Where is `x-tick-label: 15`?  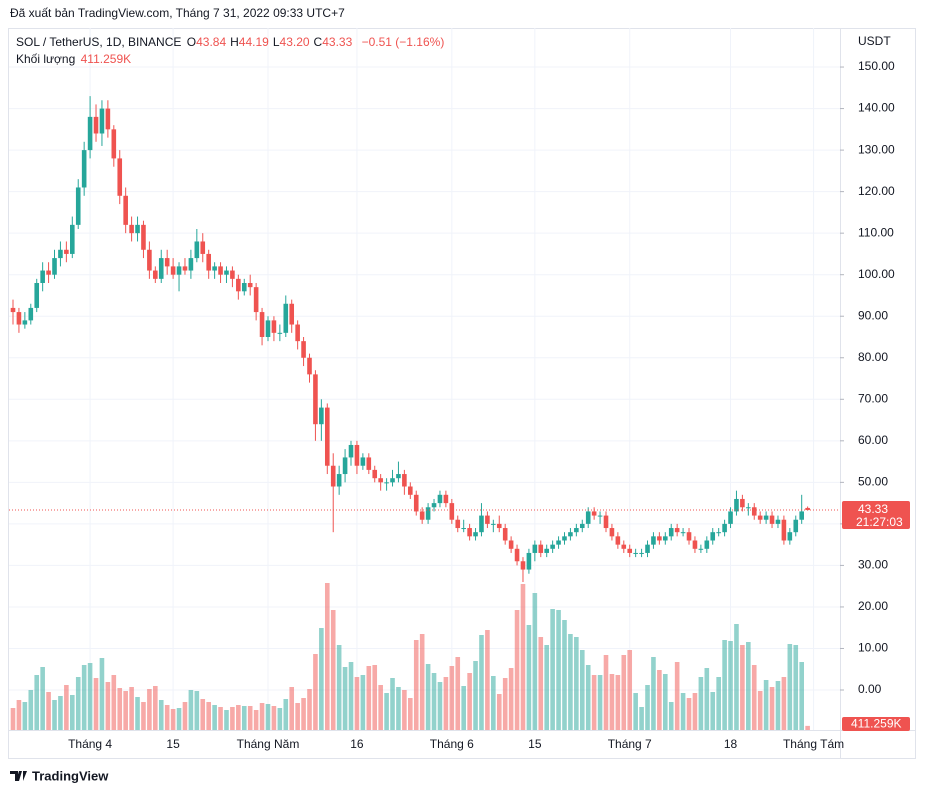 x-tick-label: 15 is located at coordinates (173, 744).